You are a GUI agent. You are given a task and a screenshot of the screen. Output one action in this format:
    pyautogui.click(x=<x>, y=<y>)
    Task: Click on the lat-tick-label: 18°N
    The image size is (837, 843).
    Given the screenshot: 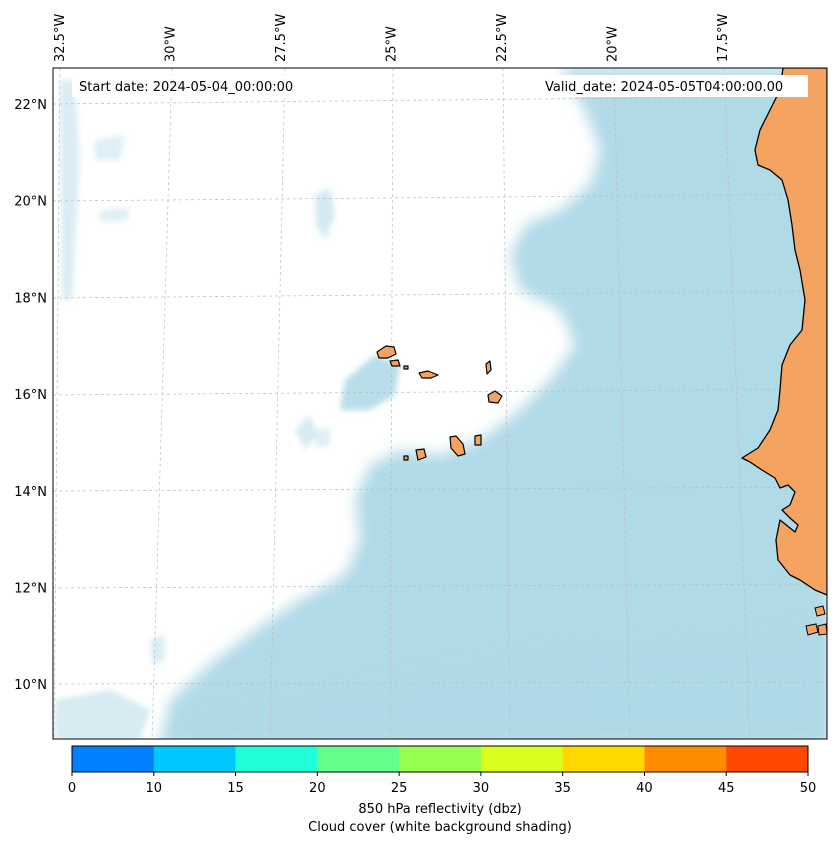 What is the action you would take?
    pyautogui.click(x=30, y=298)
    